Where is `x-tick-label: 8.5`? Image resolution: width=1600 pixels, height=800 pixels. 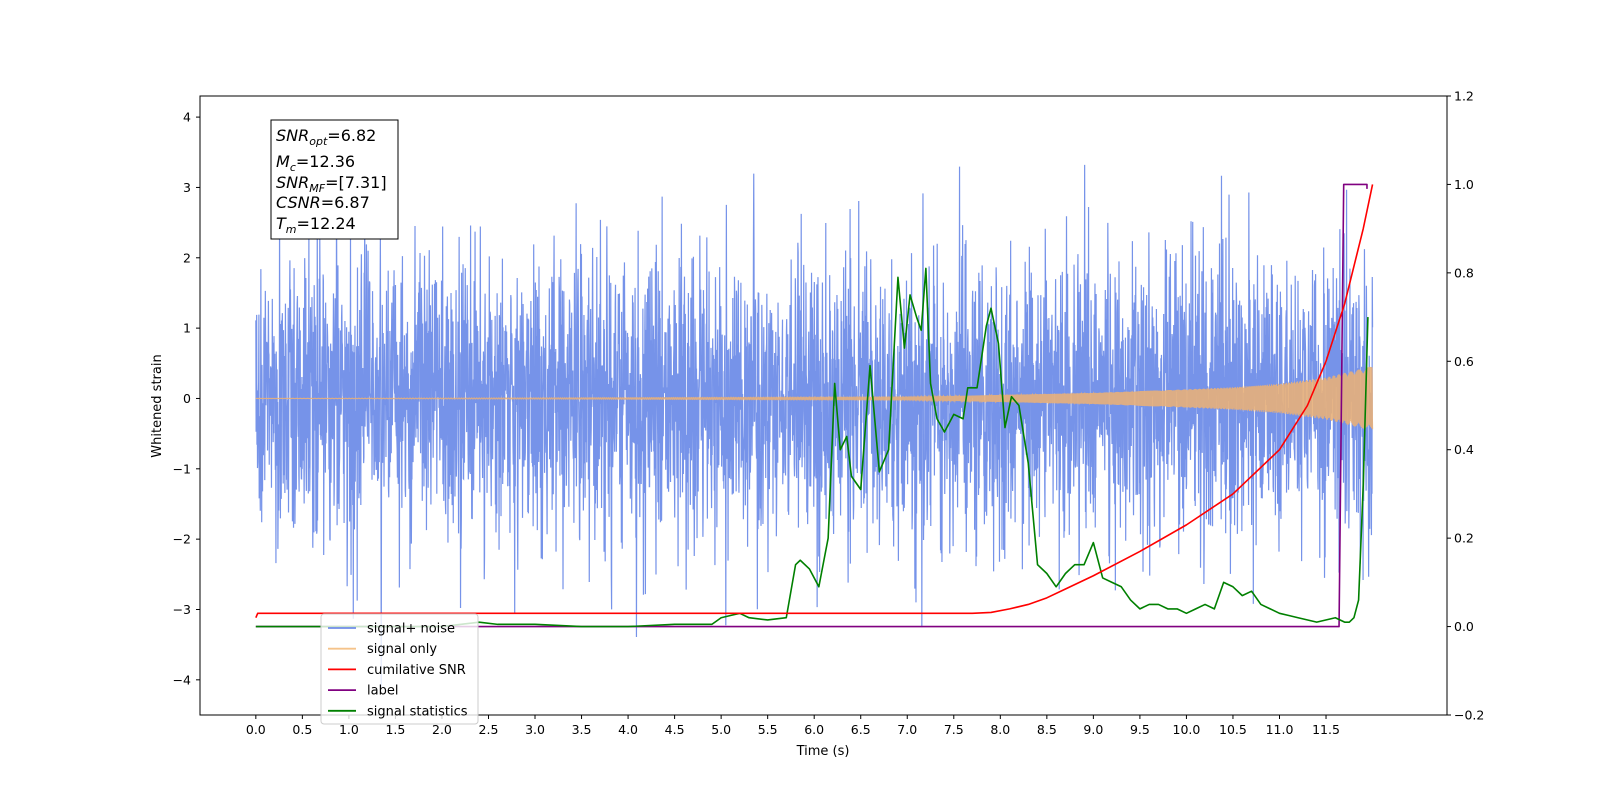 x-tick-label: 8.5 is located at coordinates (1047, 729).